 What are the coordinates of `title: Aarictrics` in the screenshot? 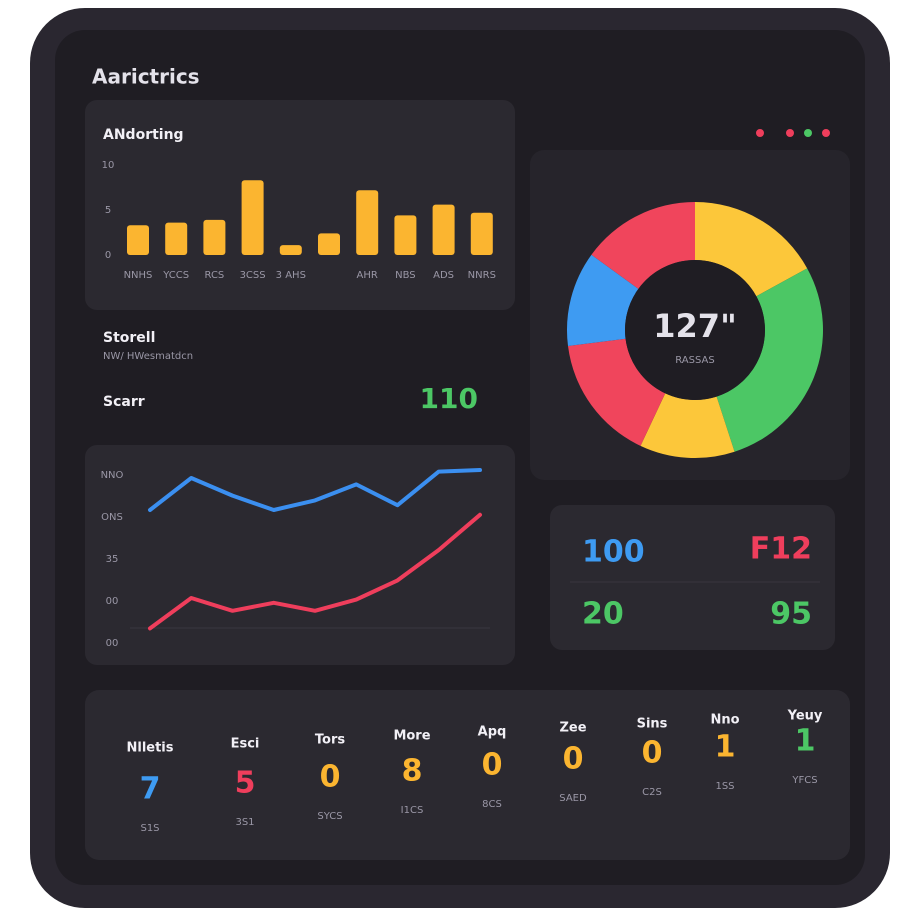 It's located at (146, 77).